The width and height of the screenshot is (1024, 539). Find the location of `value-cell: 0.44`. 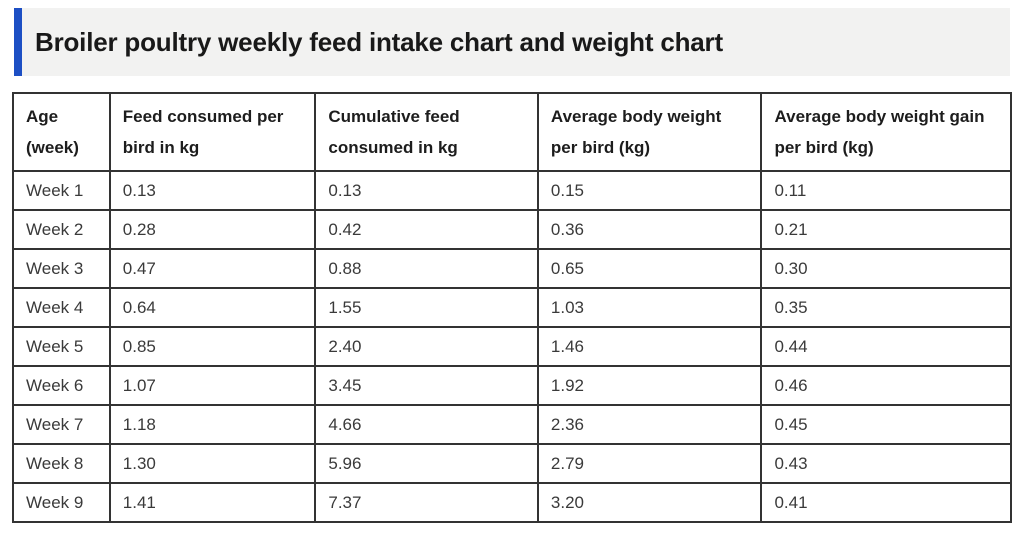

value-cell: 0.44 is located at coordinates (886, 346).